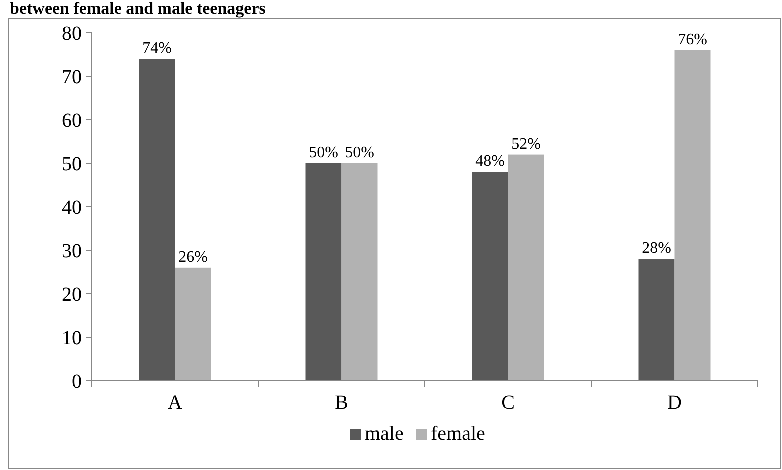 The image size is (782, 470). I want to click on x-tick-label: D, so click(675, 403).